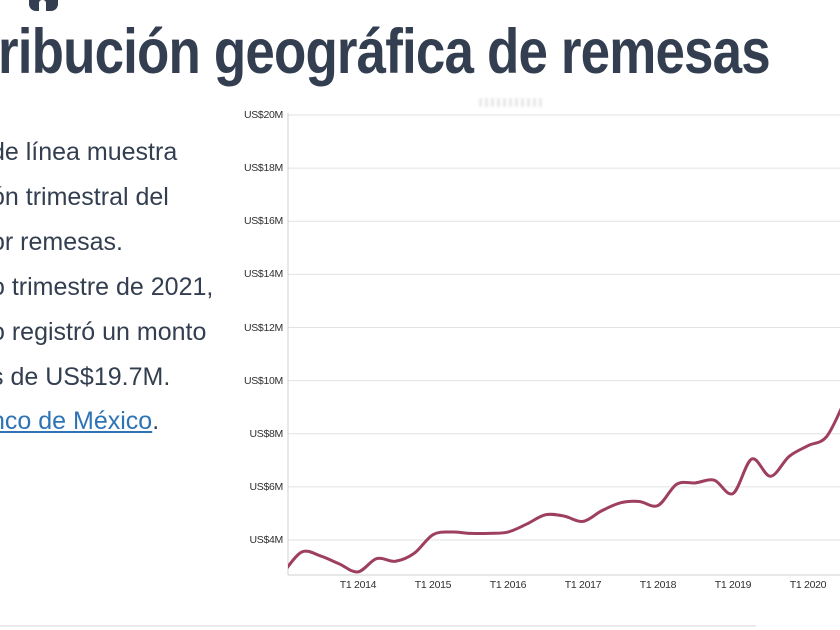 This screenshot has height=630, width=840. Describe the element at coordinates (583, 585) in the screenshot. I see `x-tick-label: T1 2017` at that location.